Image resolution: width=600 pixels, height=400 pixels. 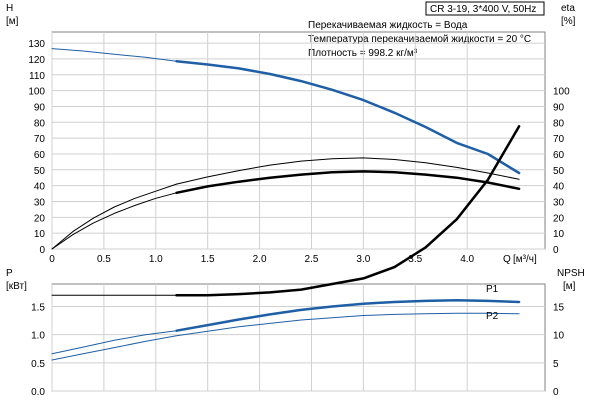 What do you see at coordinates (38, 308) in the screenshot?
I see `bottom-panel-left-tick-label: 1.5` at bounding box center [38, 308].